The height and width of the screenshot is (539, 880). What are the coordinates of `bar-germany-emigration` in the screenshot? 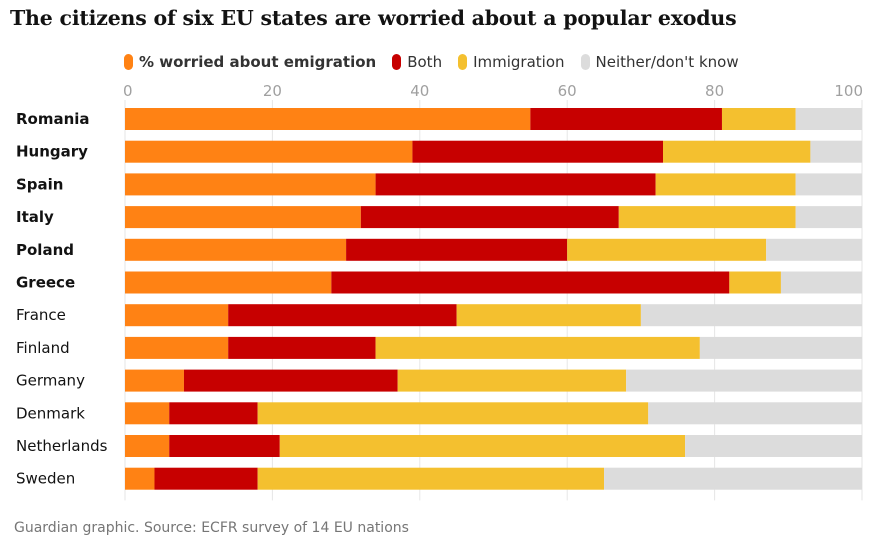 It's located at (154, 380).